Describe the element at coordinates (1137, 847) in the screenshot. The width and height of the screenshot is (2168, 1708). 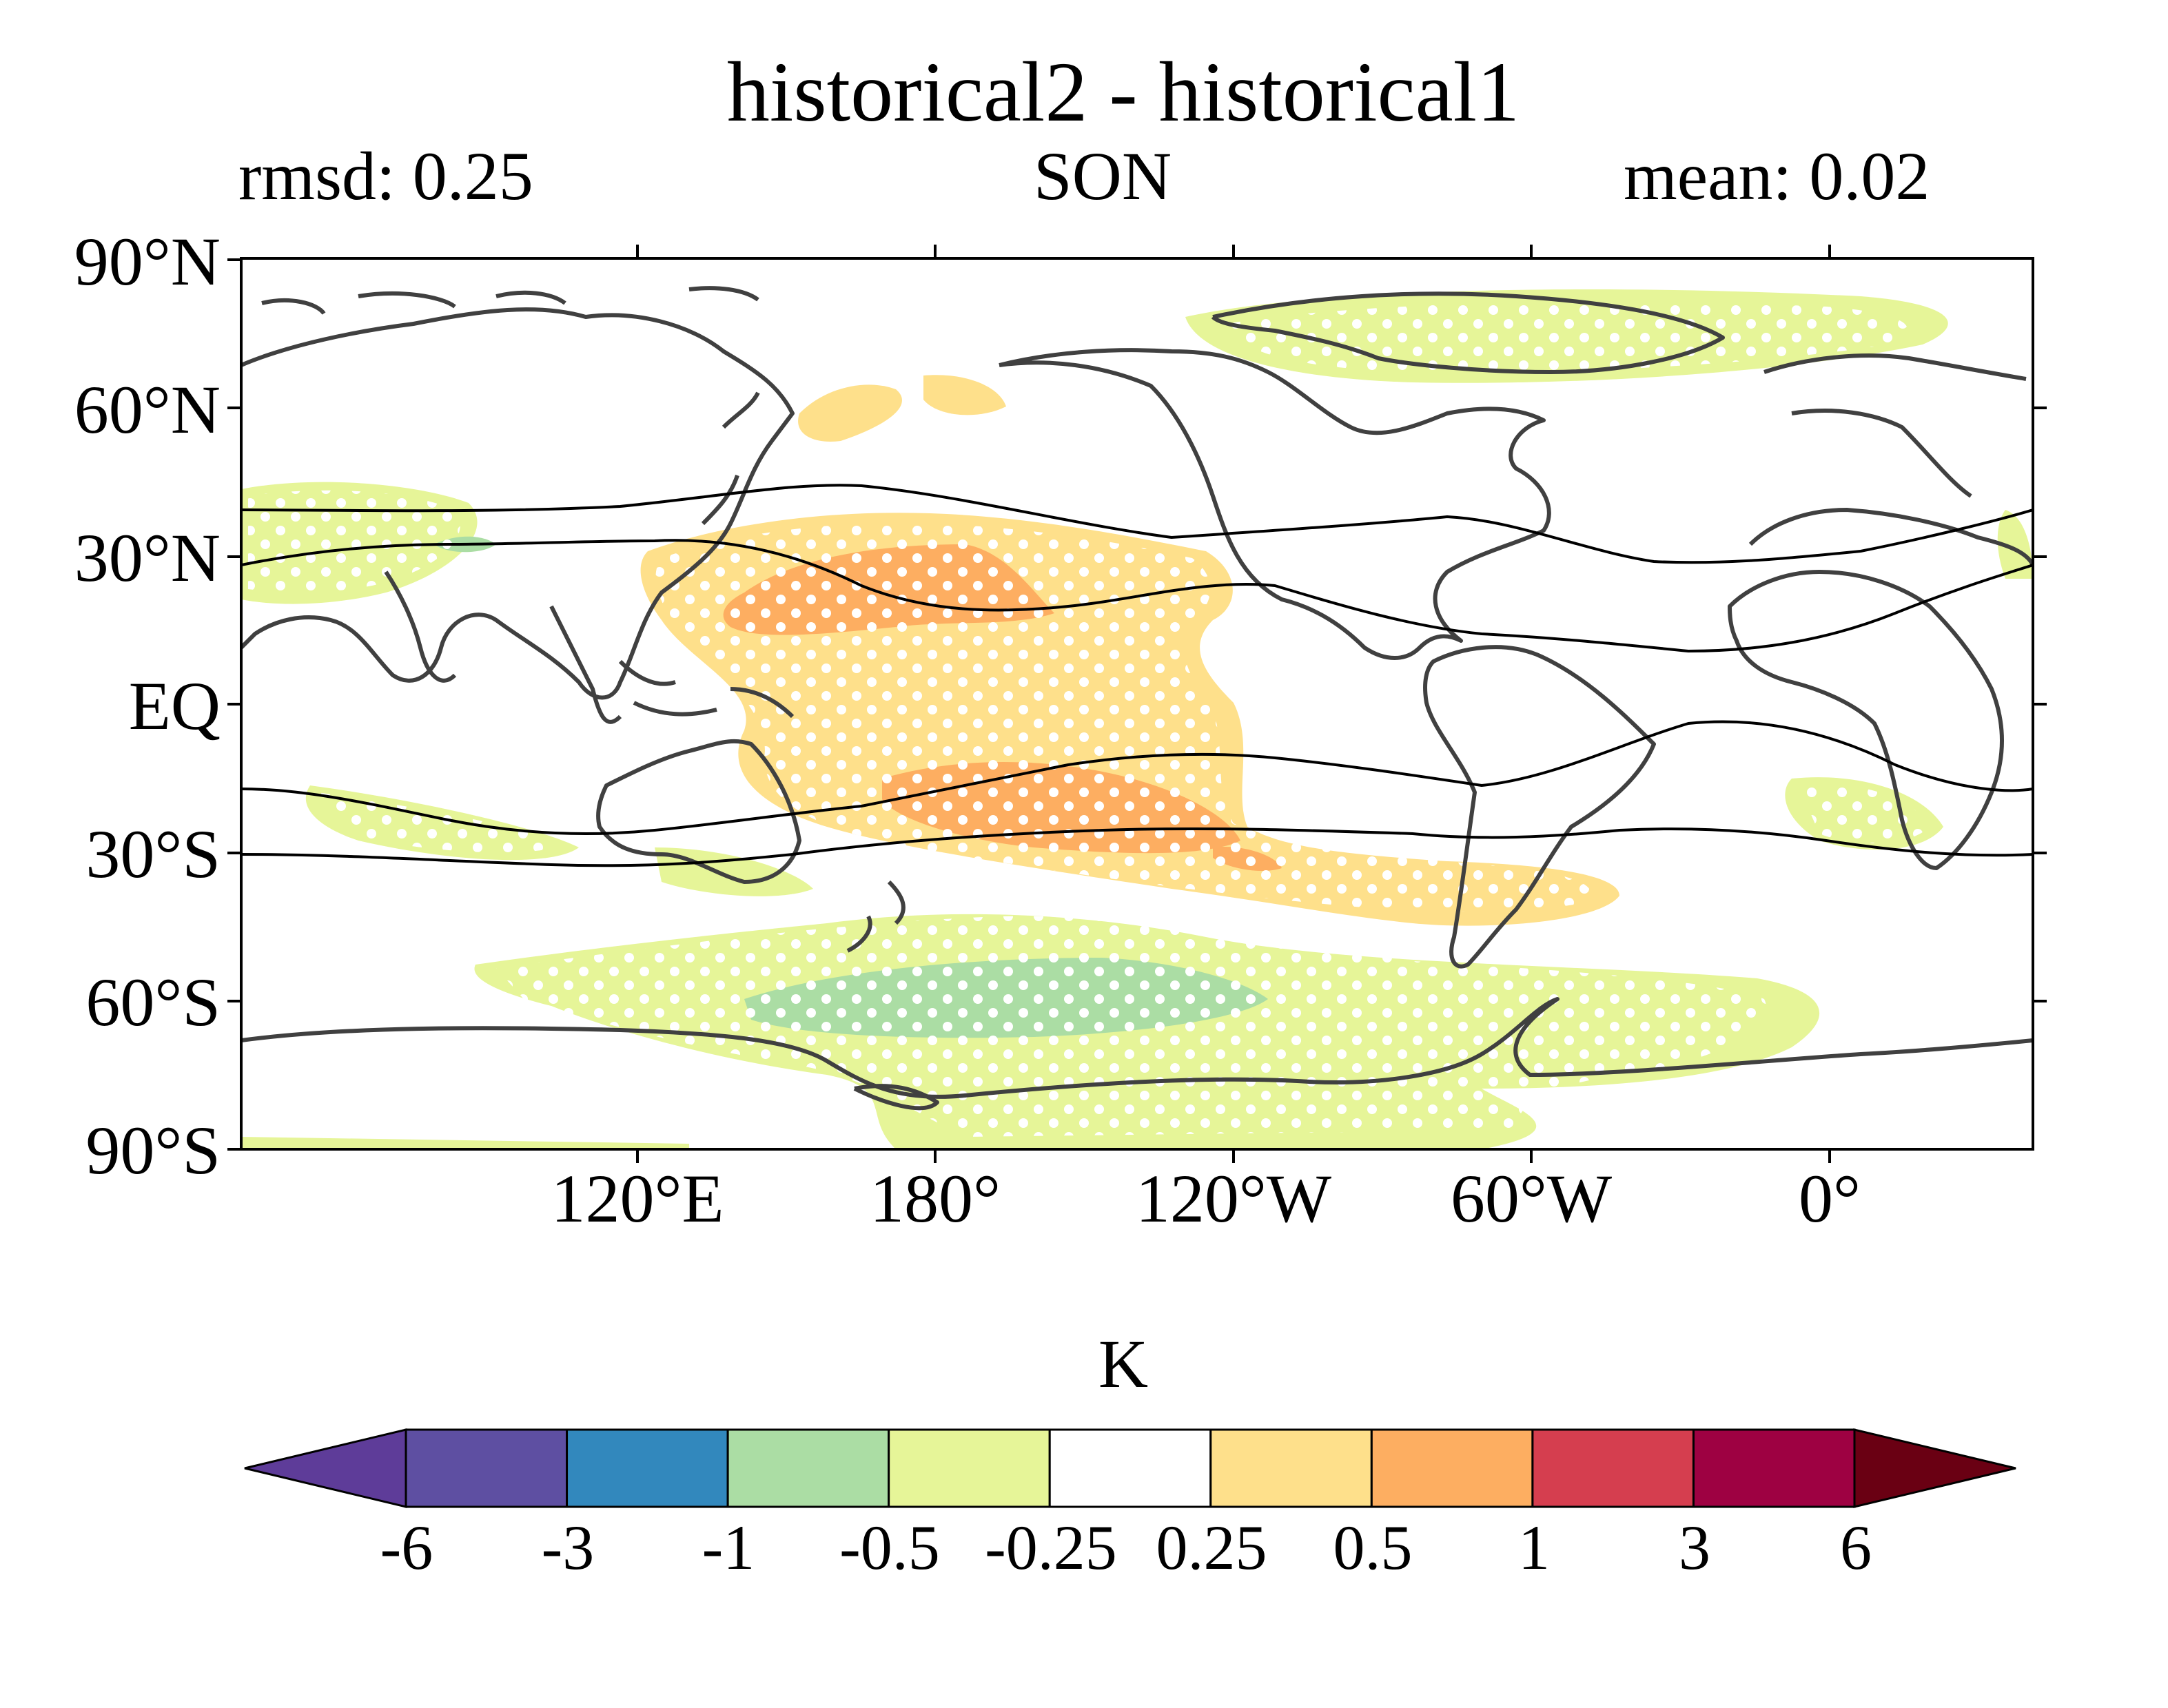
I see `contour-sh-lower` at that location.